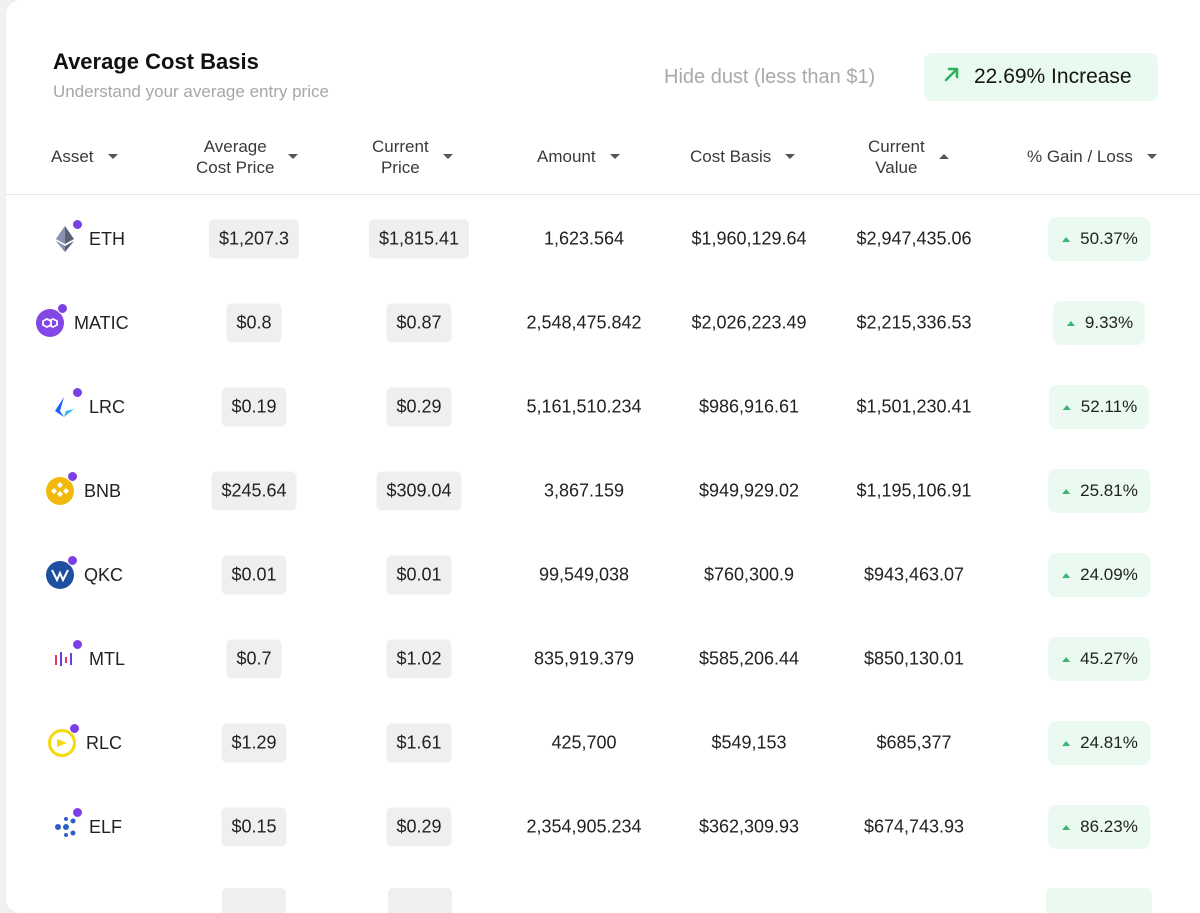 The height and width of the screenshot is (913, 1200). What do you see at coordinates (104, 742) in the screenshot?
I see `asset-symbol: RLC` at bounding box center [104, 742].